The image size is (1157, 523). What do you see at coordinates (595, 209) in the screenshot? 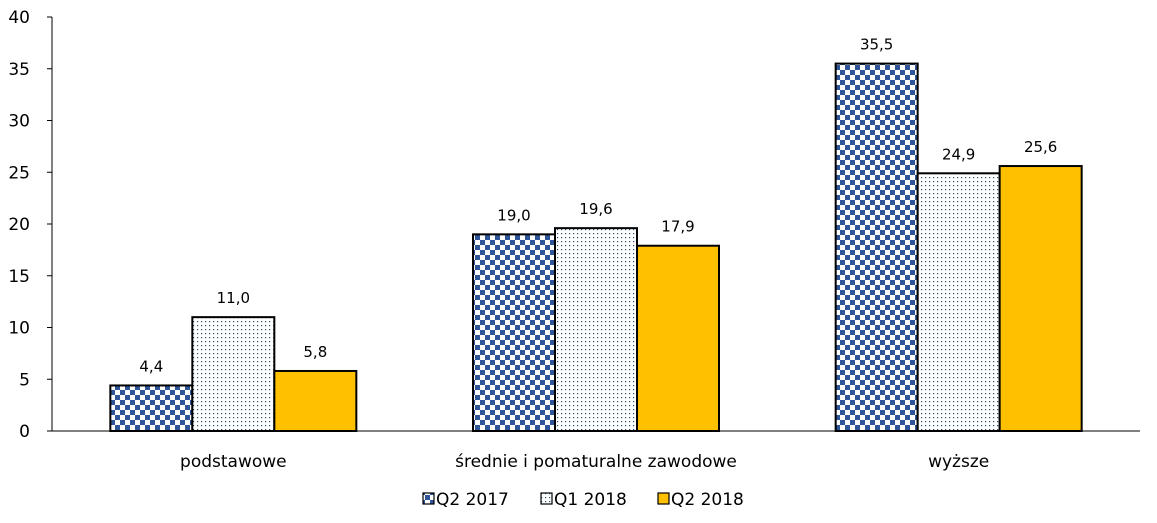
I see `data-label: 19,6` at bounding box center [595, 209].